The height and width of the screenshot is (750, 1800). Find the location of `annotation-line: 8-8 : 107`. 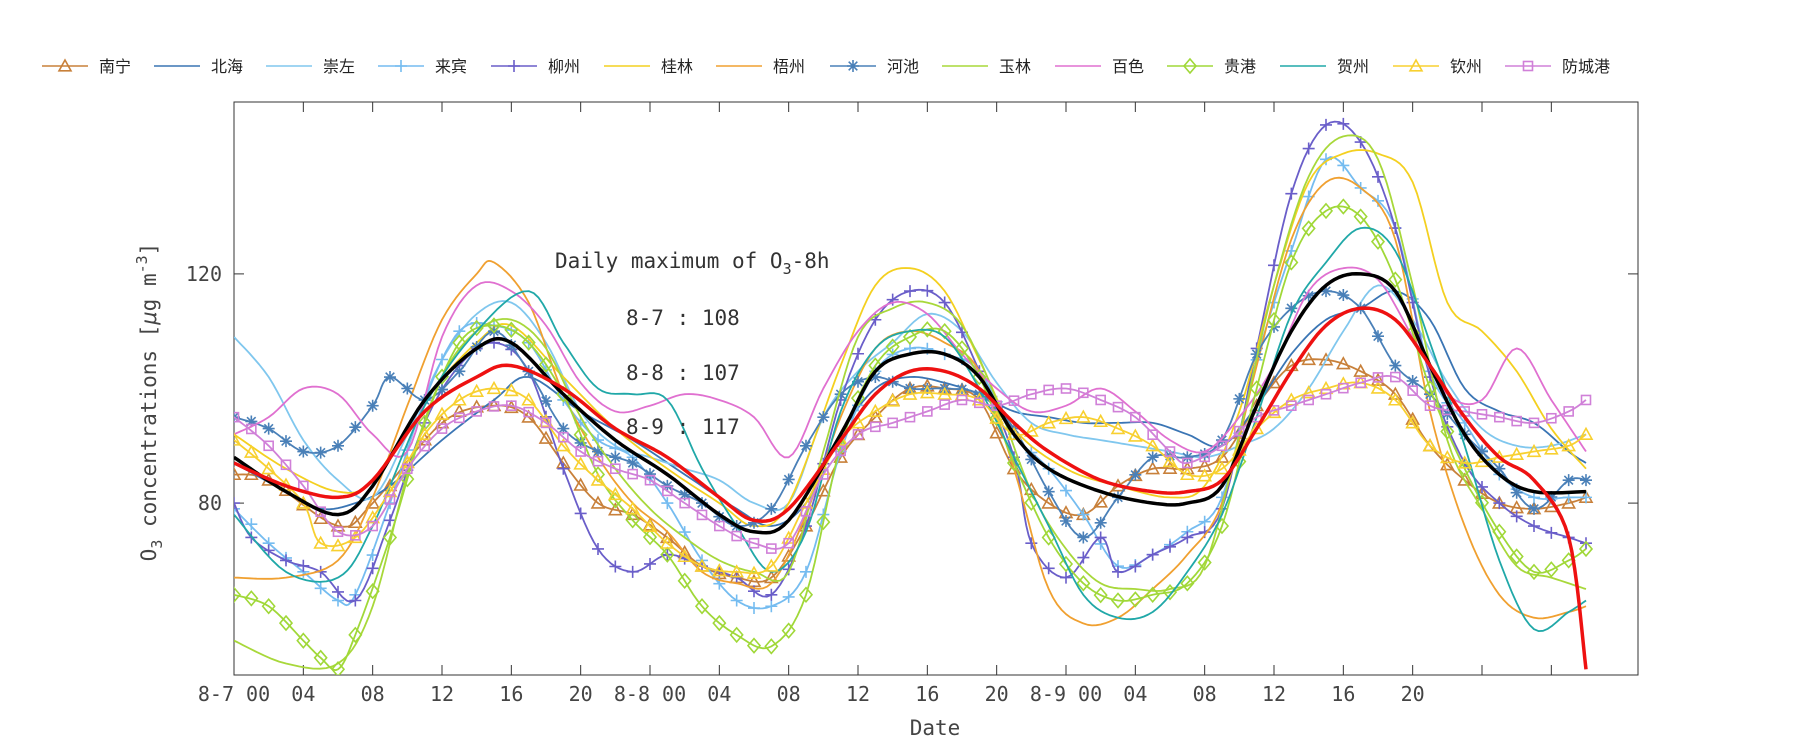

annotation-line: 8-8 : 107 is located at coordinates (683, 373).